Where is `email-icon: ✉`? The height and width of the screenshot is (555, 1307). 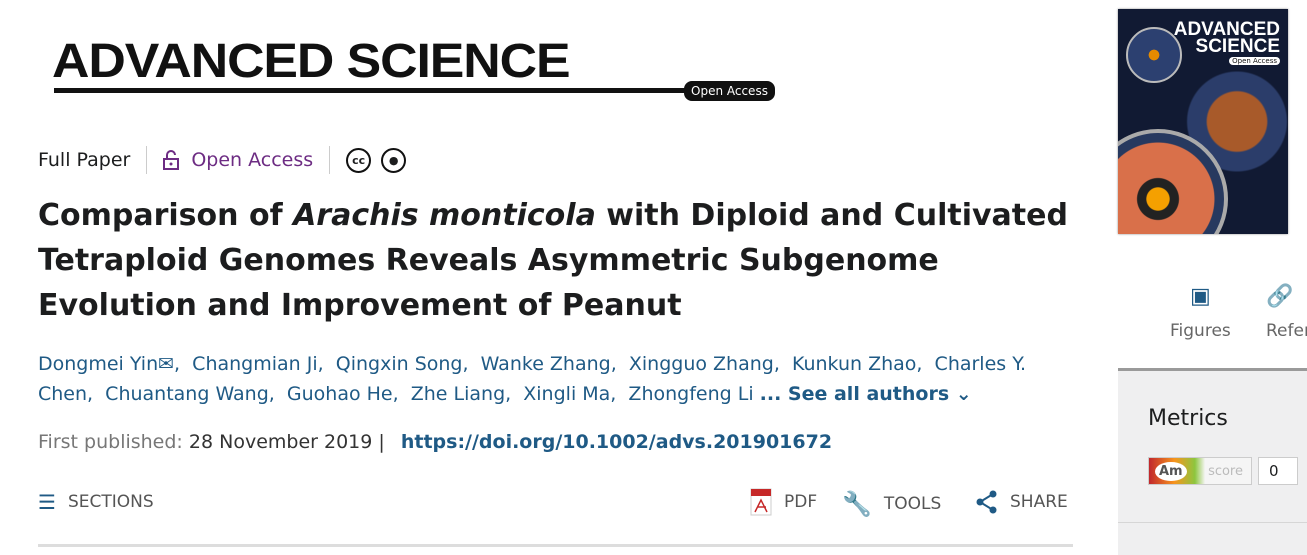
email-icon: ✉ is located at coordinates (166, 364).